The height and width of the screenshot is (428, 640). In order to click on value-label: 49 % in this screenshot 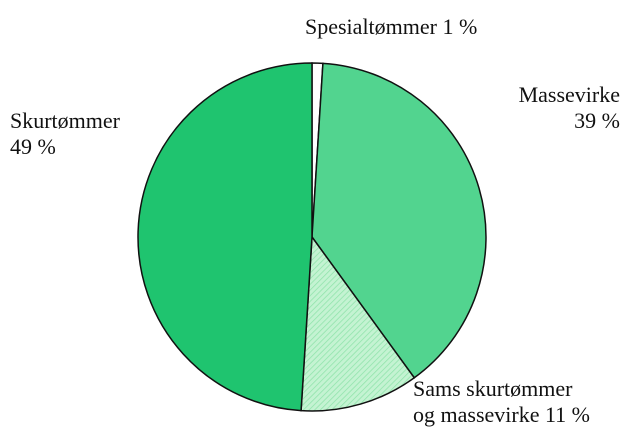, I will do `click(33, 146)`.